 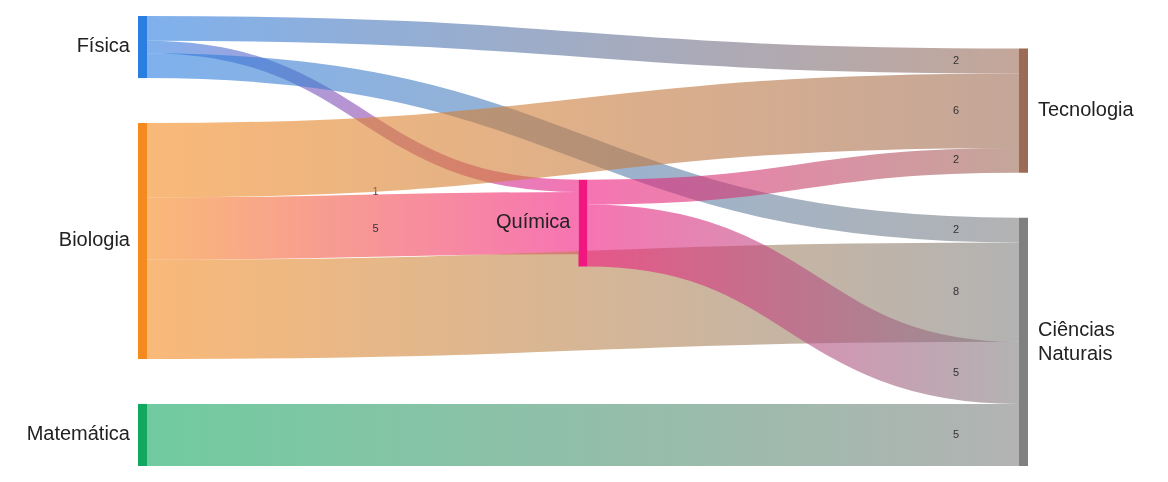 What do you see at coordinates (955, 109) in the screenshot?
I see `data-label: 6` at bounding box center [955, 109].